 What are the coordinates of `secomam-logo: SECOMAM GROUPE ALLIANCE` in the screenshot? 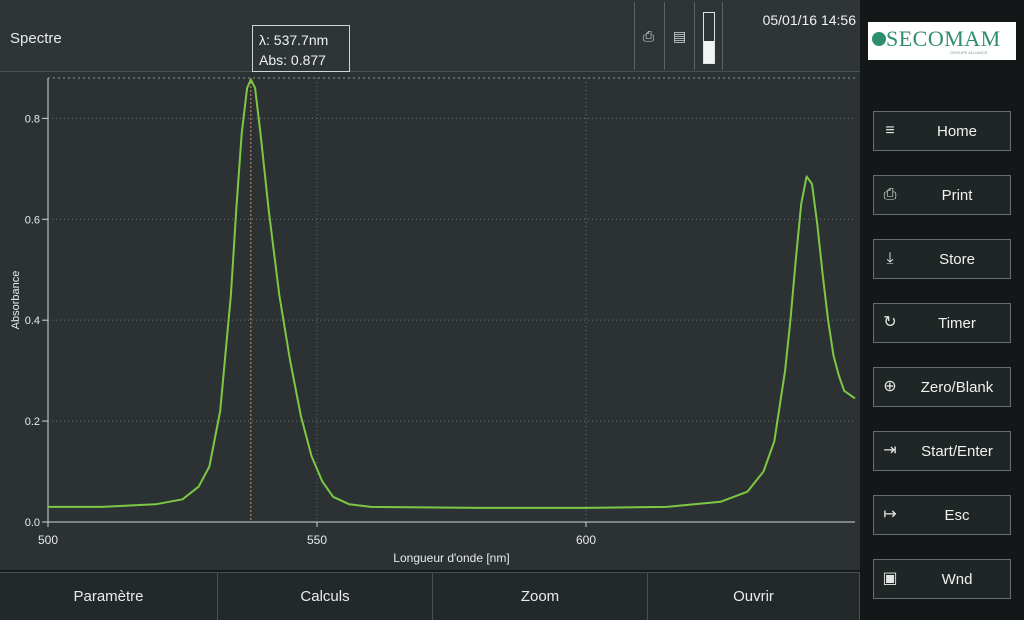 It's located at (942, 41).